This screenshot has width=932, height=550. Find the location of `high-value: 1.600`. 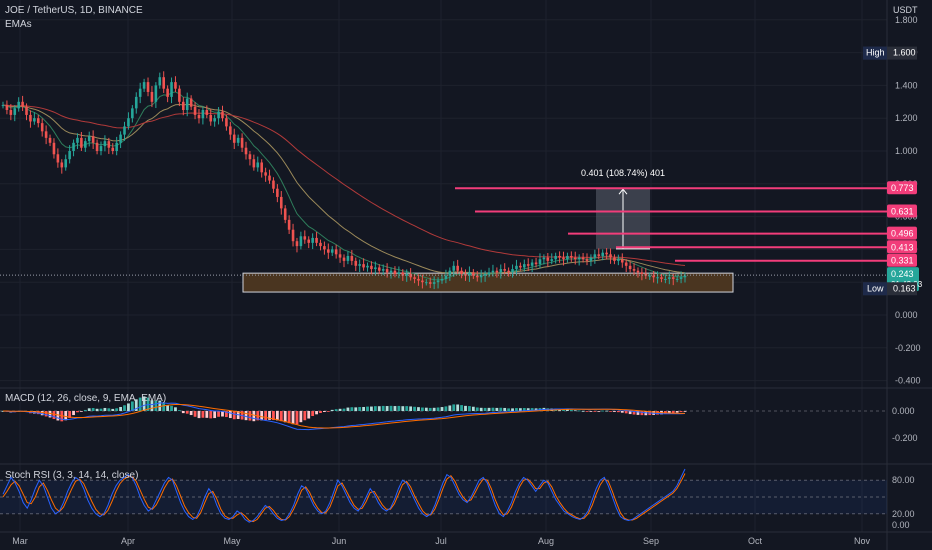

high-value: 1.600 is located at coordinates (904, 53).